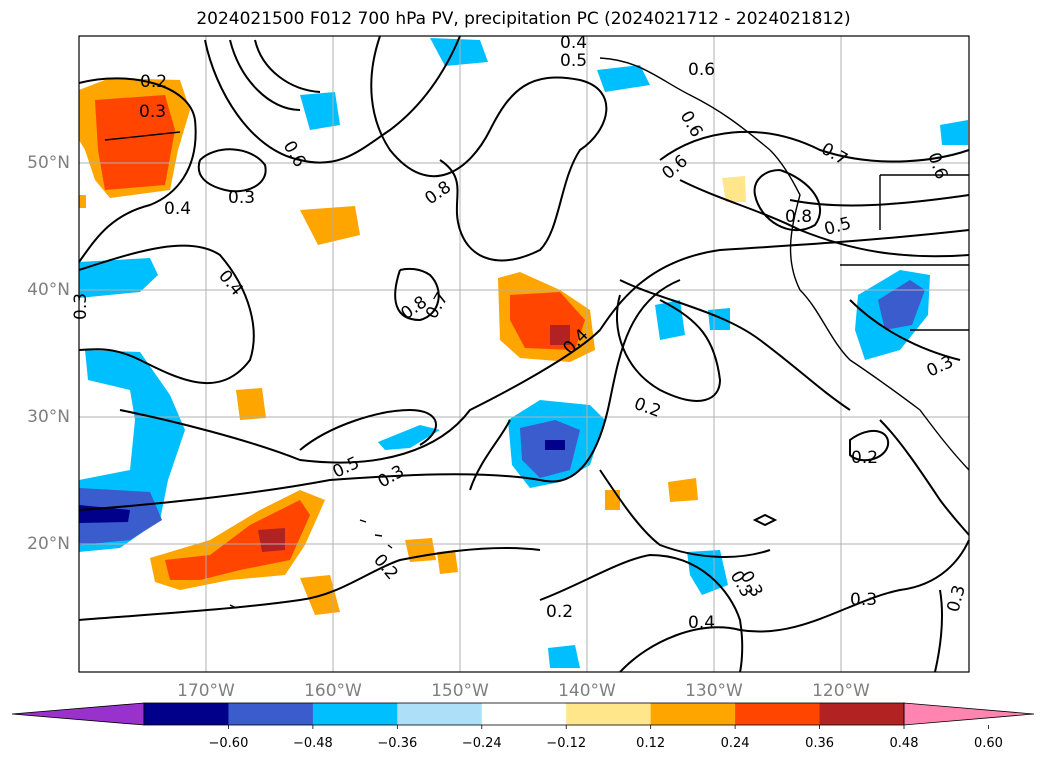 The width and height of the screenshot is (1047, 765). I want to click on colorbar-tick-label: −0.12, so click(566, 743).